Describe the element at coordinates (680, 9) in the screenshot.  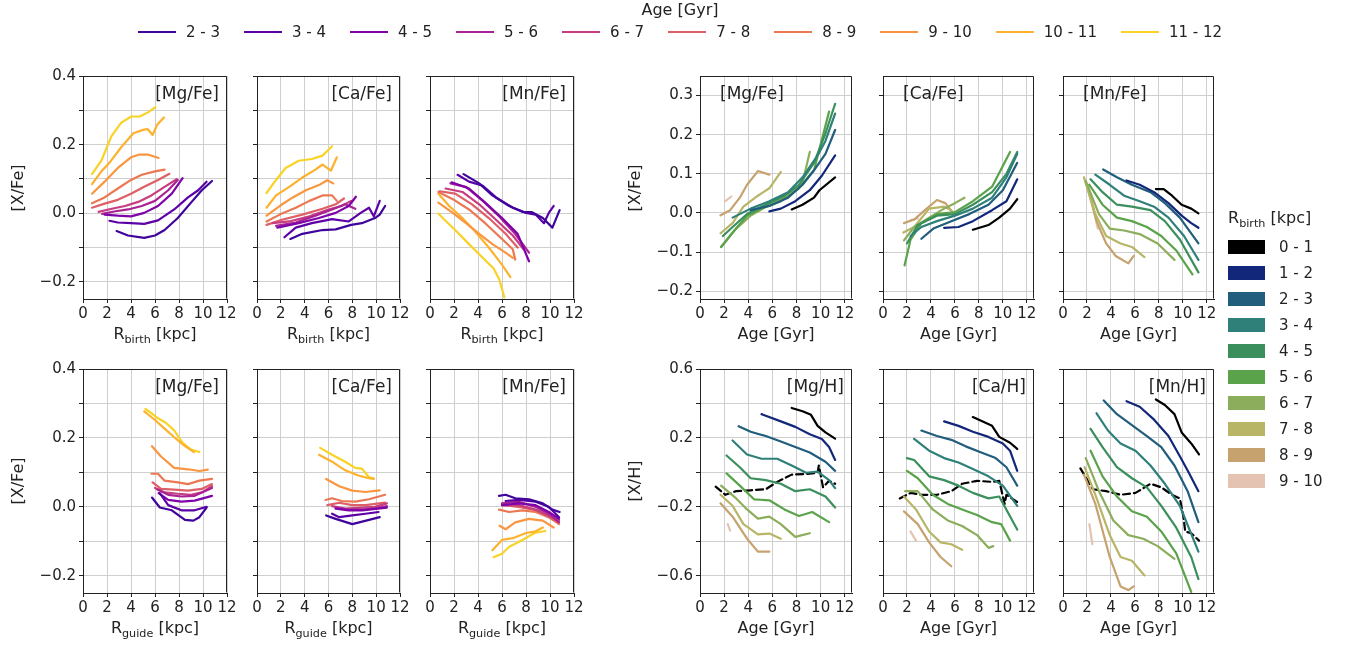
I see `legend-title: Age [Gyr]` at that location.